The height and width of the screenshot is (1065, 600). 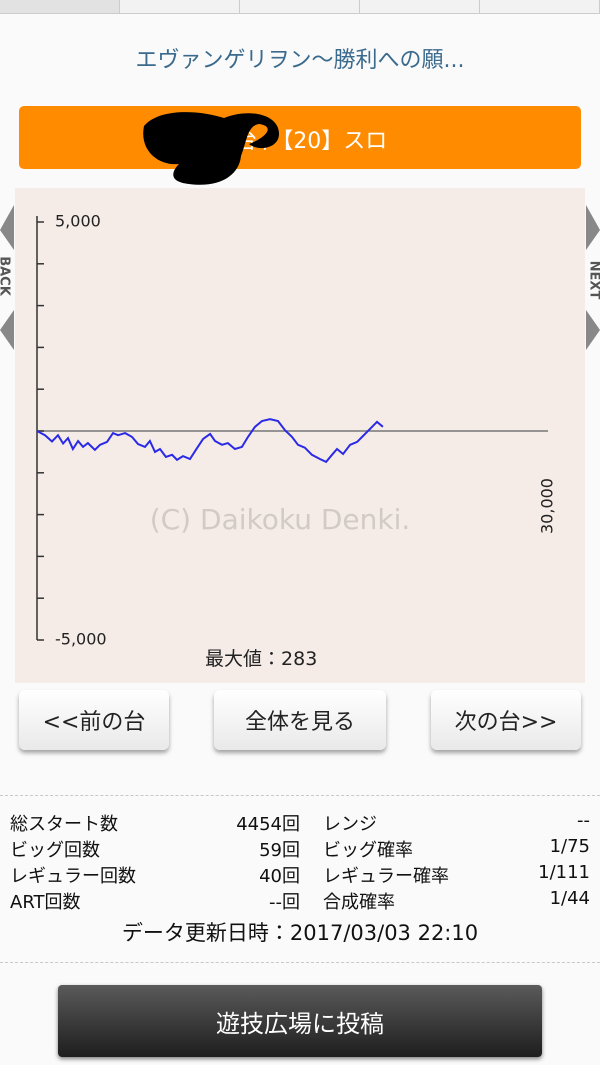 I want to click on all-button: 全体を見る, so click(x=300, y=720).